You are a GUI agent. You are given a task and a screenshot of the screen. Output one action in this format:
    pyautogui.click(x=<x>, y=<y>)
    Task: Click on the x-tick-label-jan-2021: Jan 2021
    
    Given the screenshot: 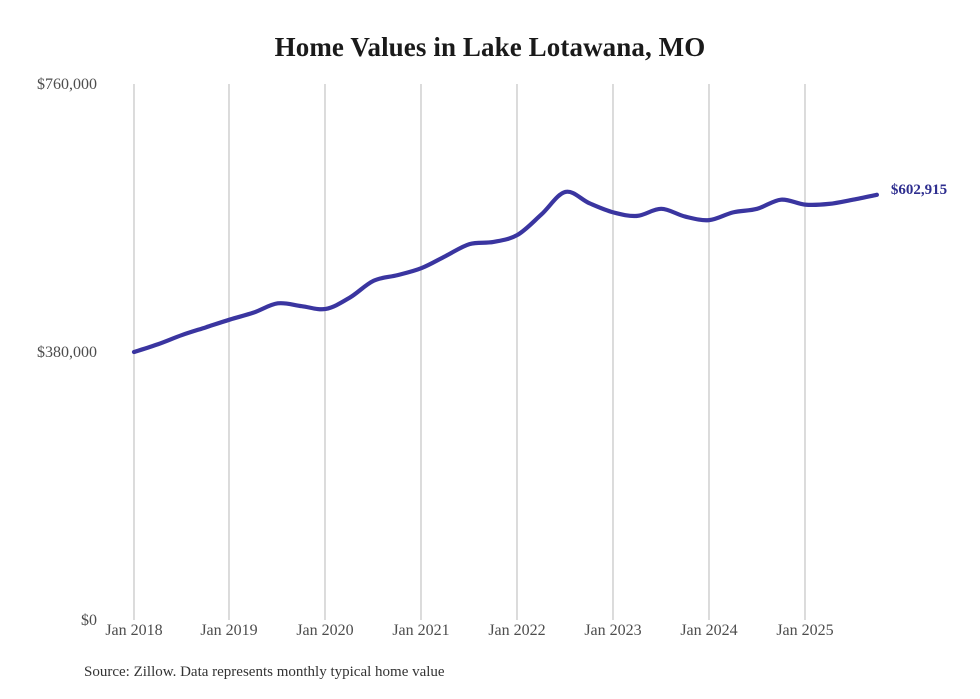 What is the action you would take?
    pyautogui.click(x=421, y=630)
    